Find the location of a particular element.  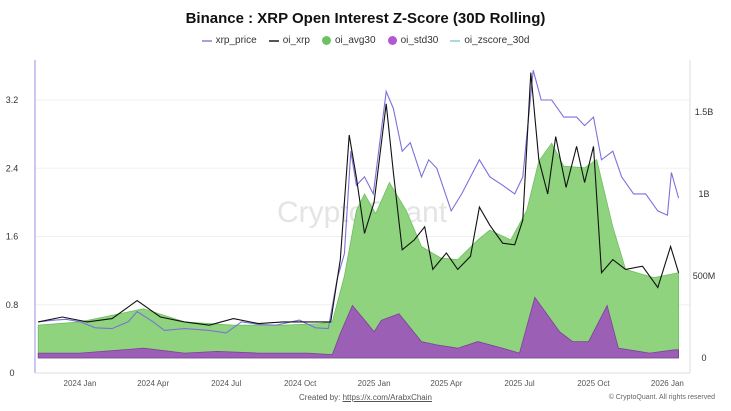

left-tick-label: 2.4 is located at coordinates (12, 168).